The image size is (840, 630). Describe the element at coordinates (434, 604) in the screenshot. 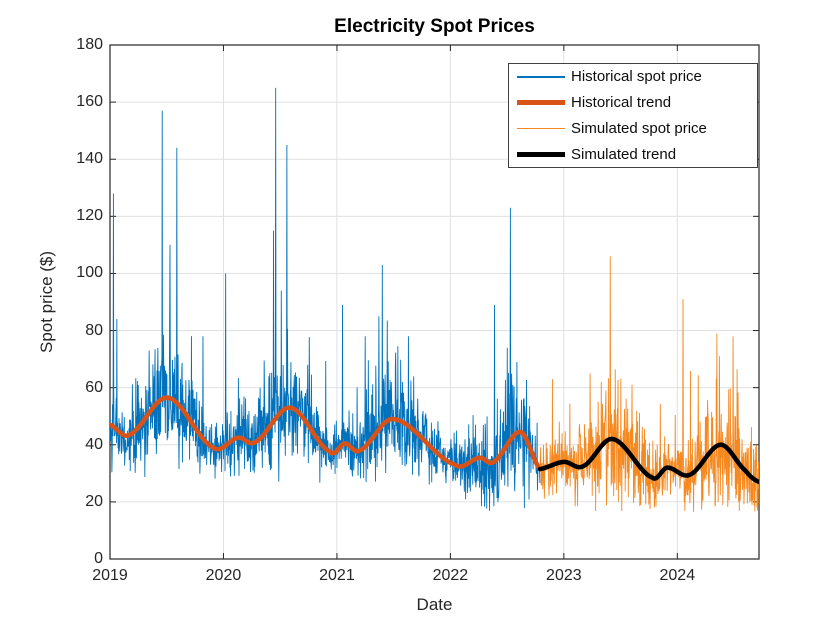

I see `x-axis-label: Date` at that location.